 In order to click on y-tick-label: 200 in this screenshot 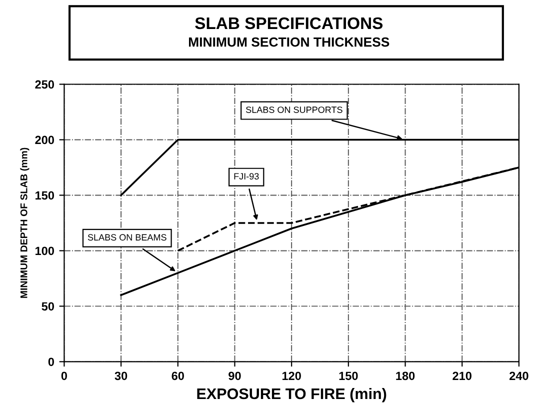, I will do `click(44, 140)`.